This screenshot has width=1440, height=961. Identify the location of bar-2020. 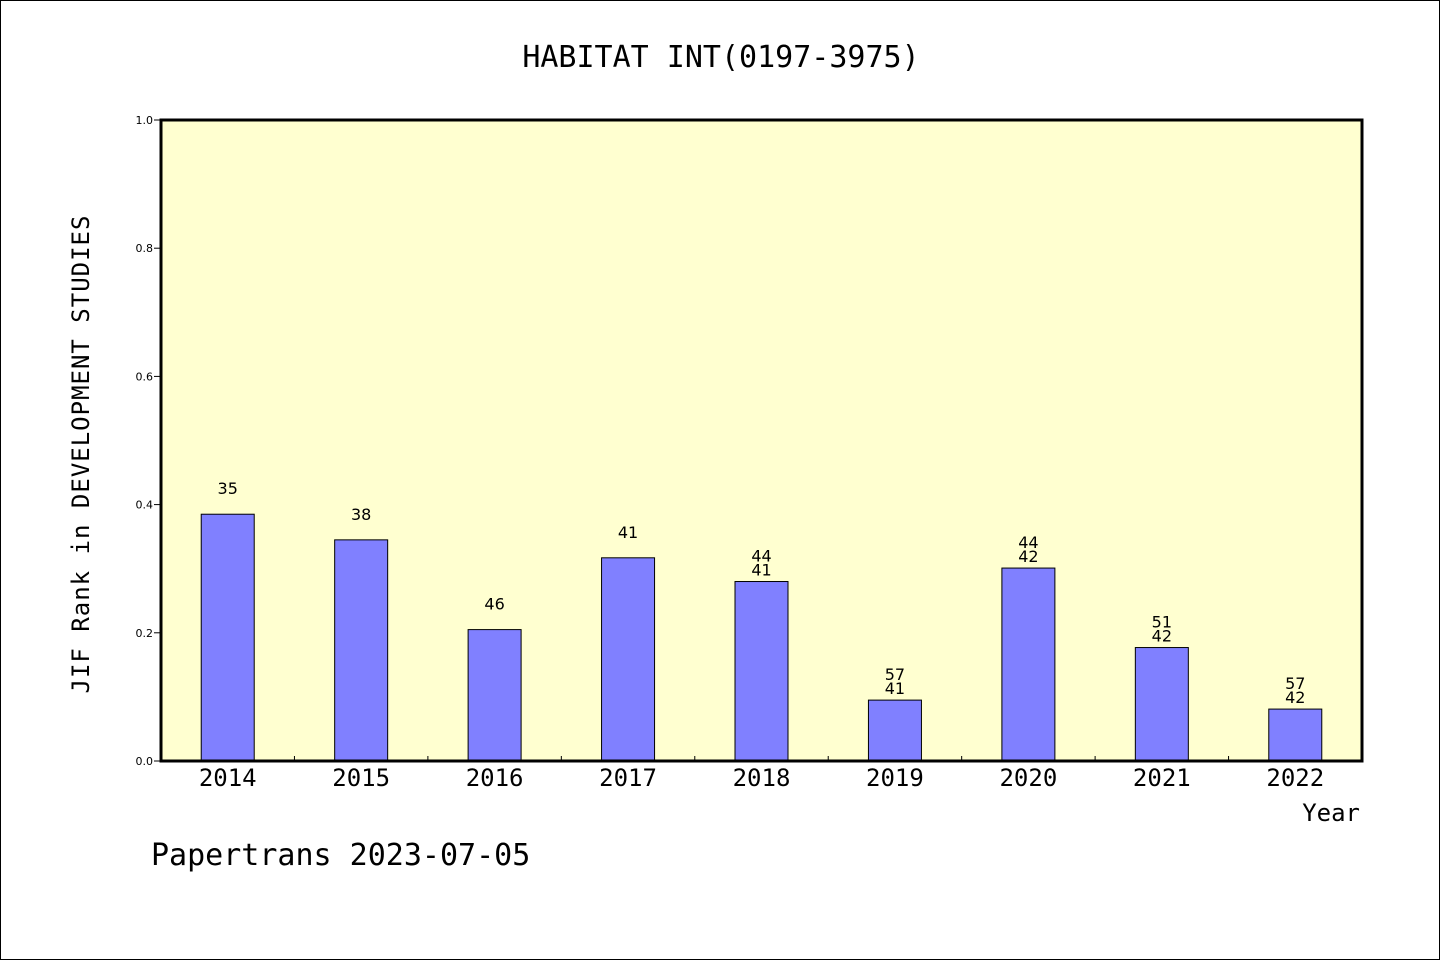
(1028, 664).